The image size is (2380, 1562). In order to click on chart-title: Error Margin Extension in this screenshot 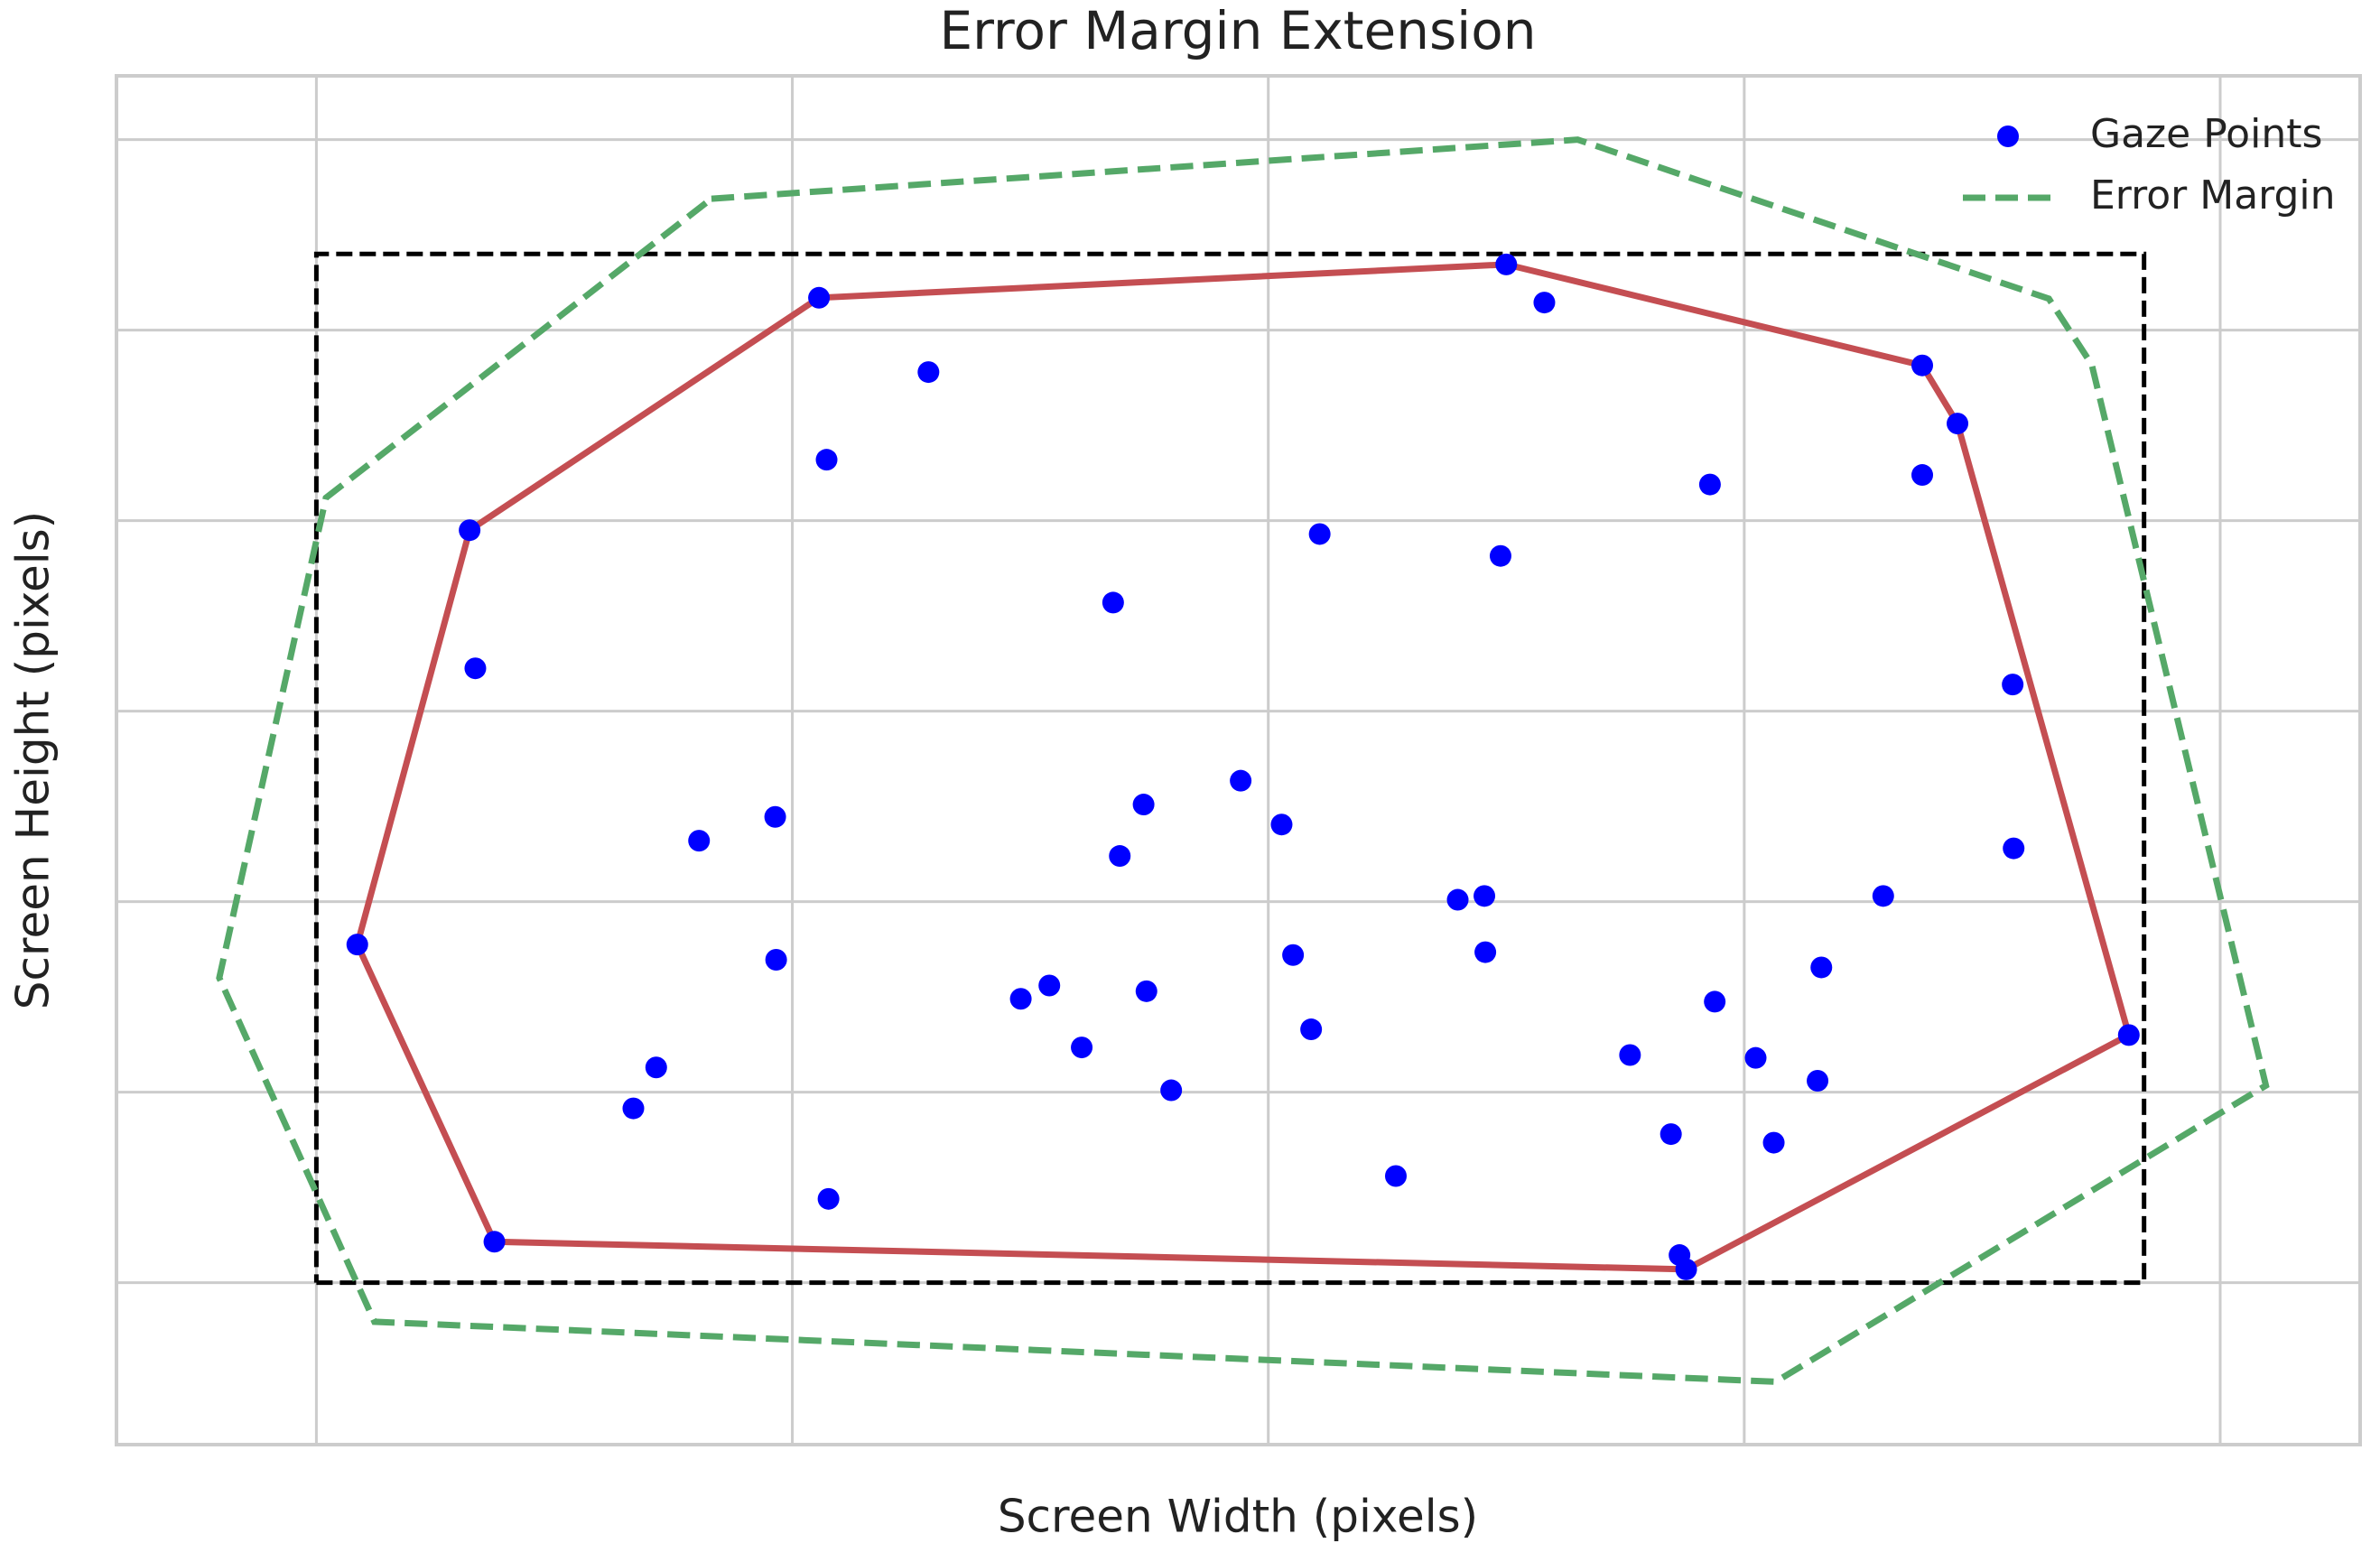, I will do `click(1237, 30)`.